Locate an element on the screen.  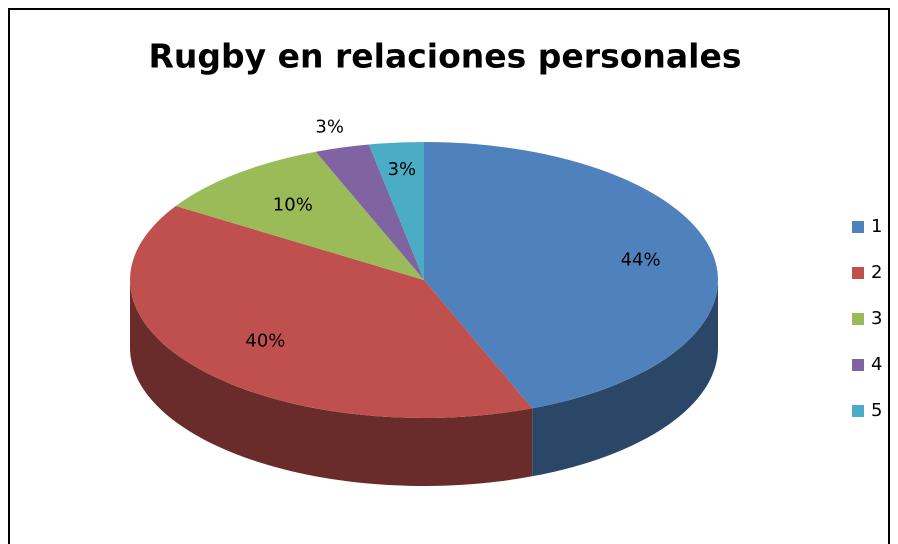
slice-side is located at coordinates (625, 378).